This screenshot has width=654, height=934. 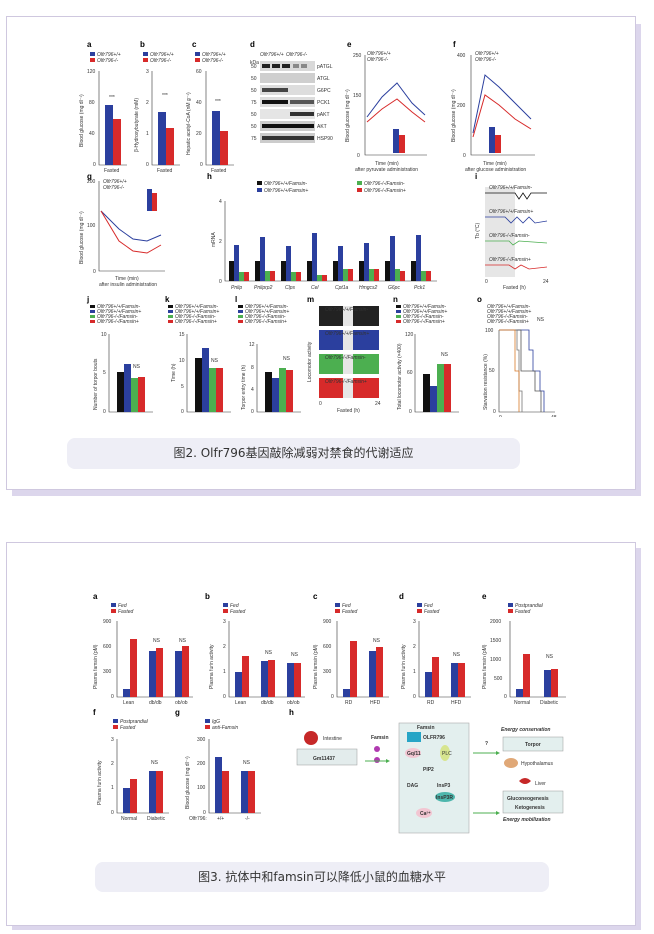 What do you see at coordinates (252, 345) in the screenshot?
I see `svg-text: 12` at bounding box center [252, 345].